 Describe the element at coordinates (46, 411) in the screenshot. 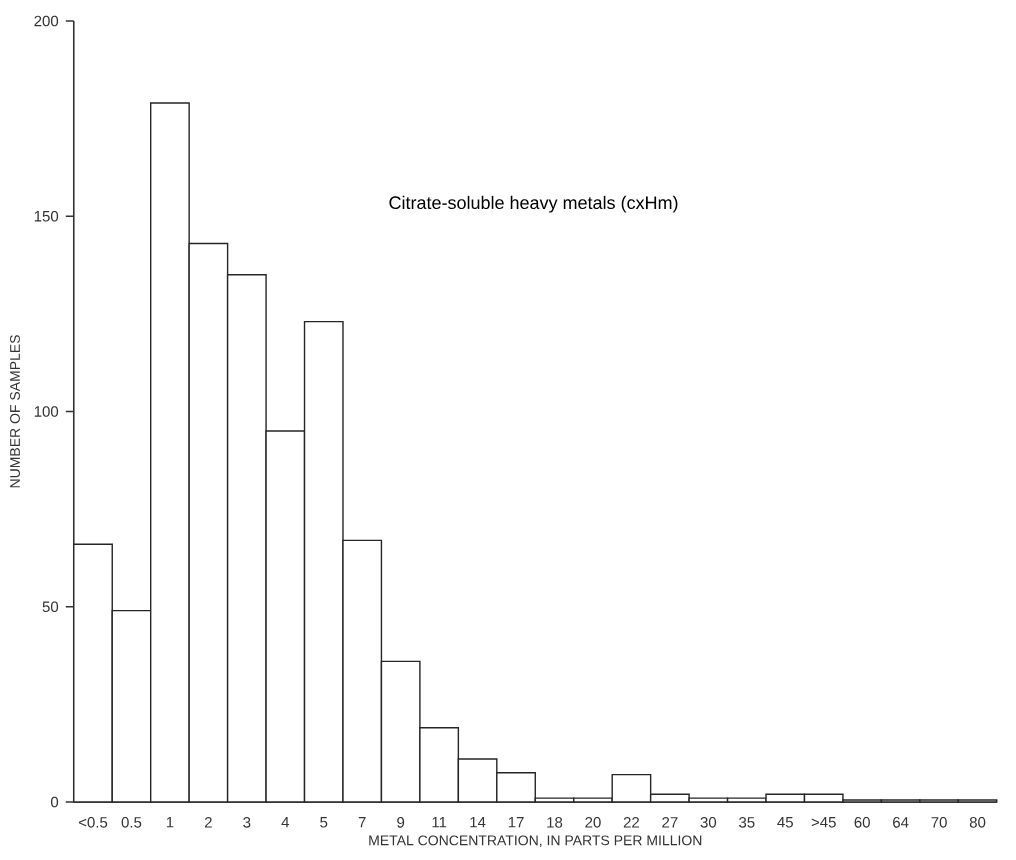

I see `y-tick-label: 100` at that location.